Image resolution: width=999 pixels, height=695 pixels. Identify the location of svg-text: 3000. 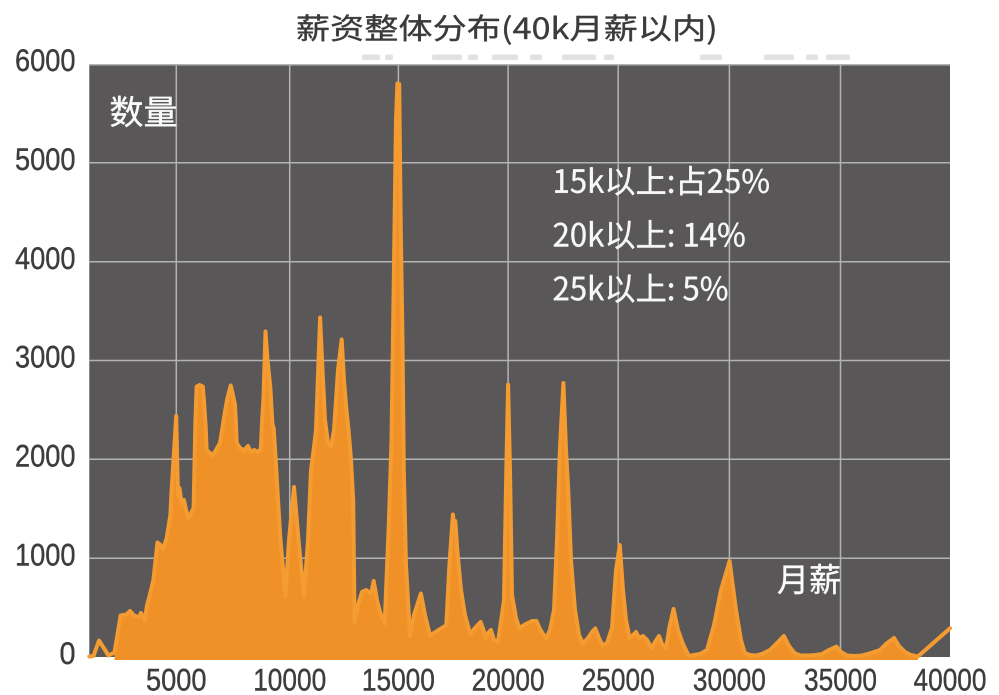
(45, 357).